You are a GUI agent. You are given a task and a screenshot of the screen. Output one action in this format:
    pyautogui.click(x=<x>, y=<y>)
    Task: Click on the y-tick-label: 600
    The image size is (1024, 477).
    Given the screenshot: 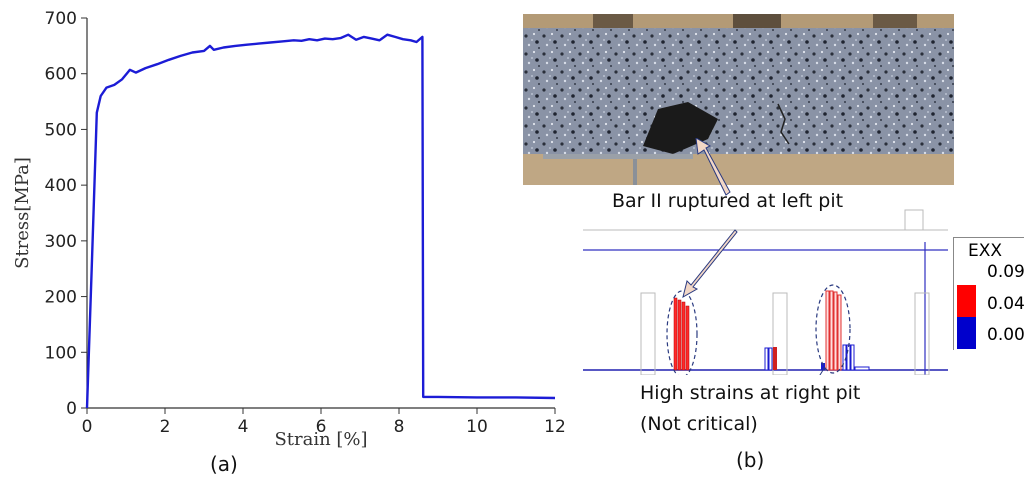 What is the action you would take?
    pyautogui.click(x=61, y=75)
    